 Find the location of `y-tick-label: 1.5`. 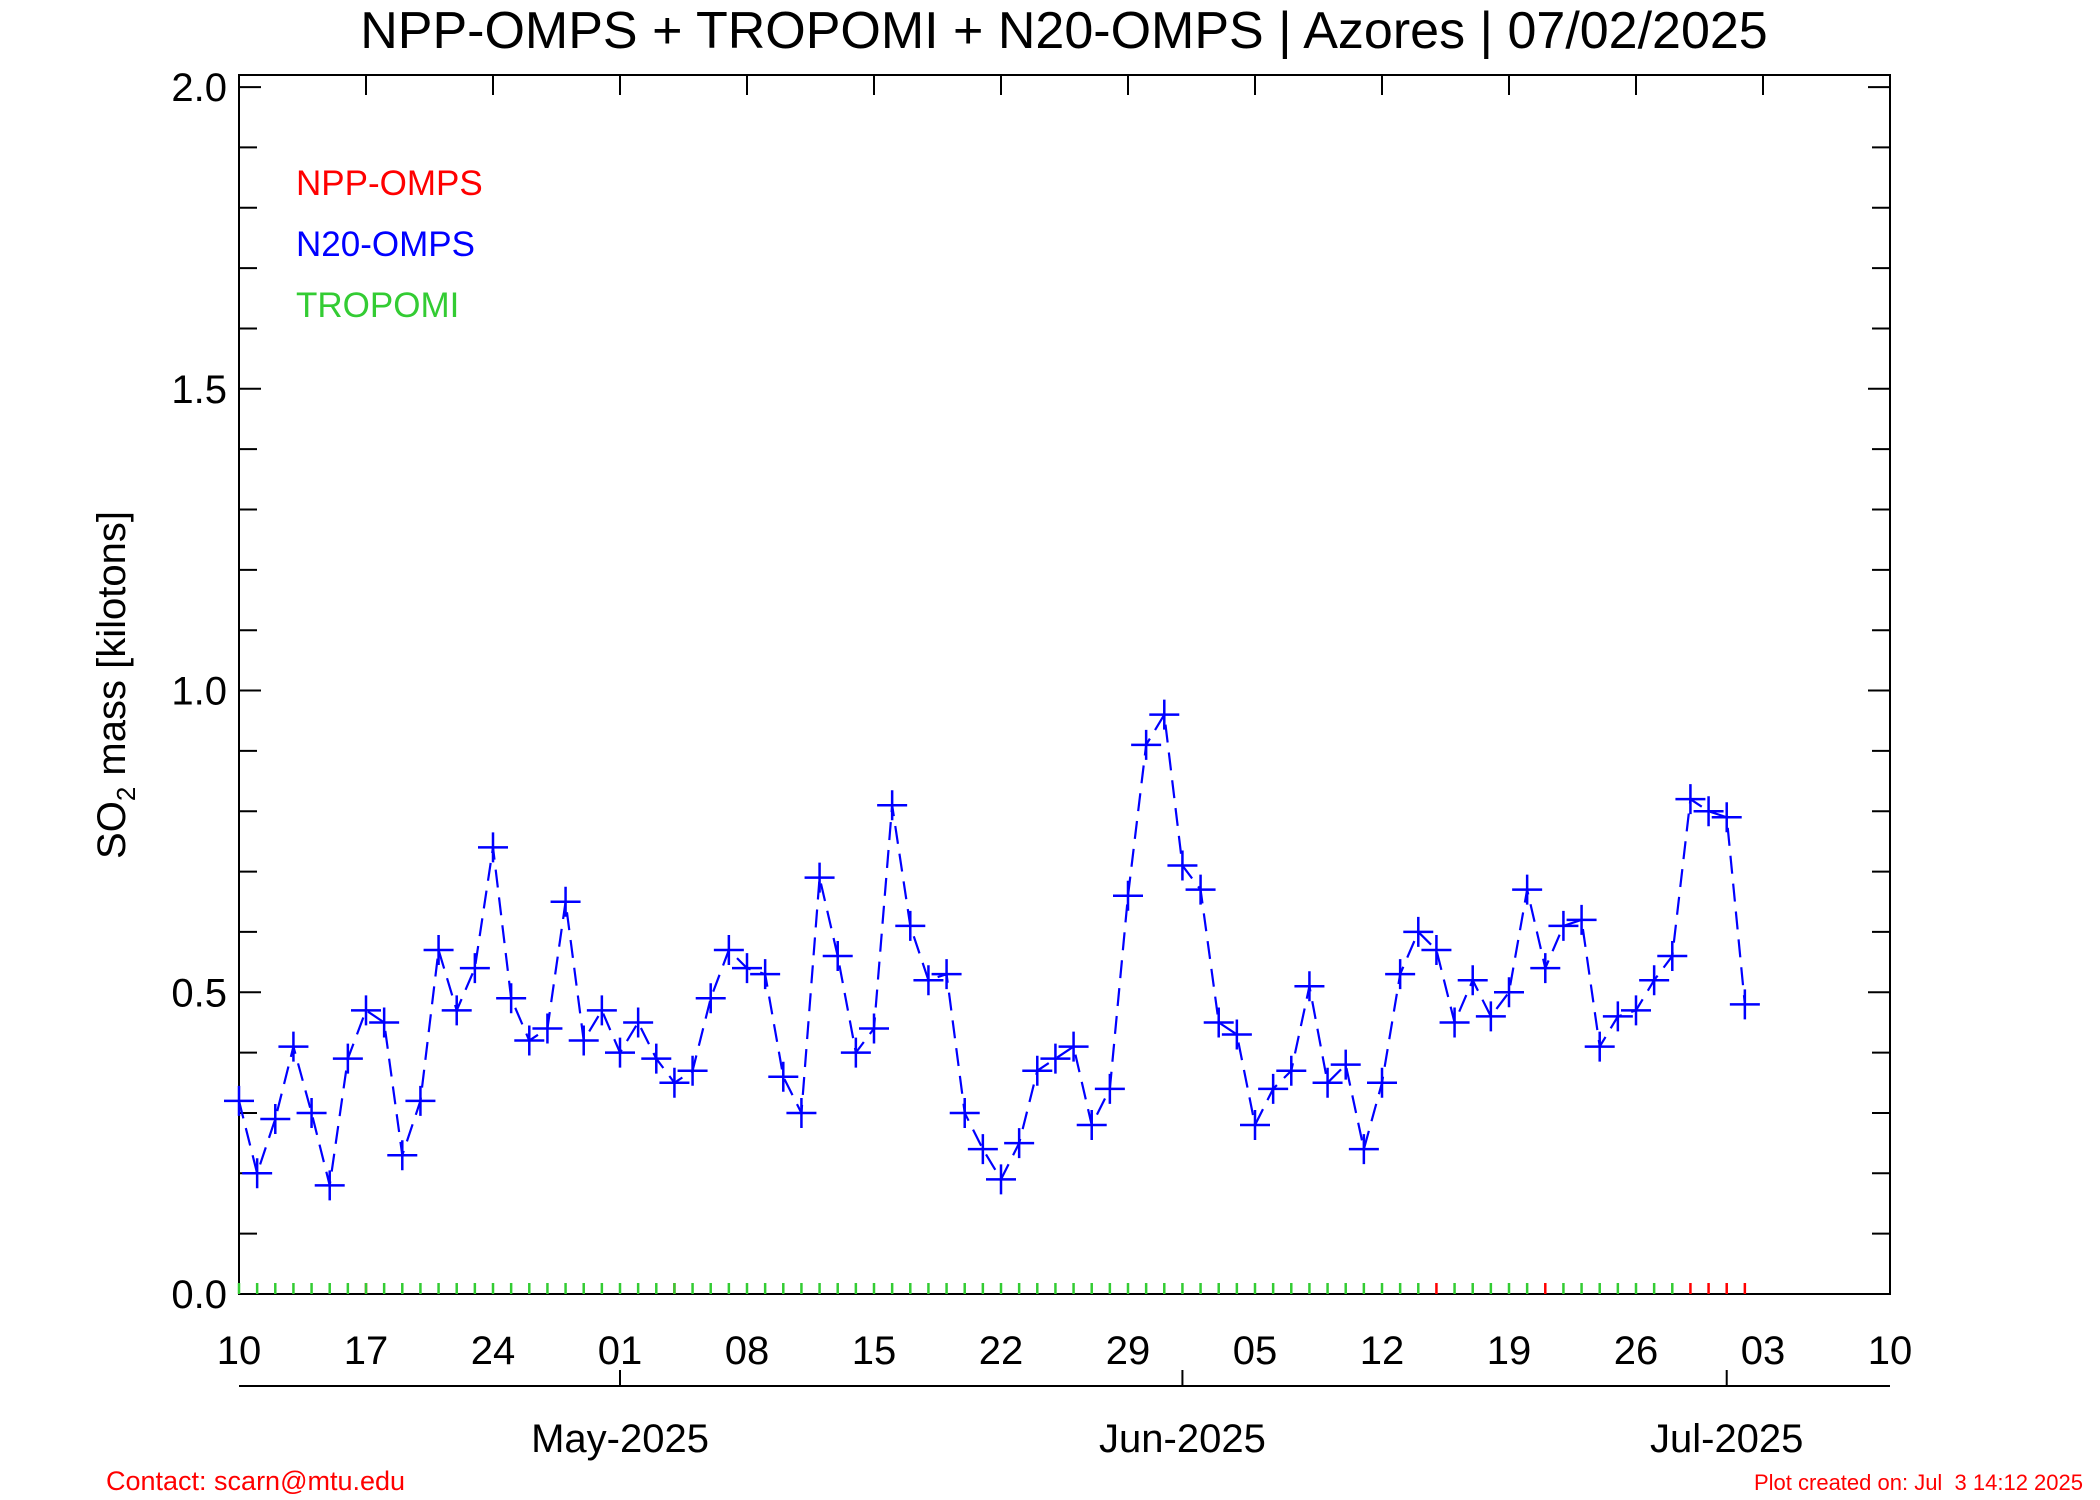

y-tick-label: 1.5 is located at coordinates (199, 390).